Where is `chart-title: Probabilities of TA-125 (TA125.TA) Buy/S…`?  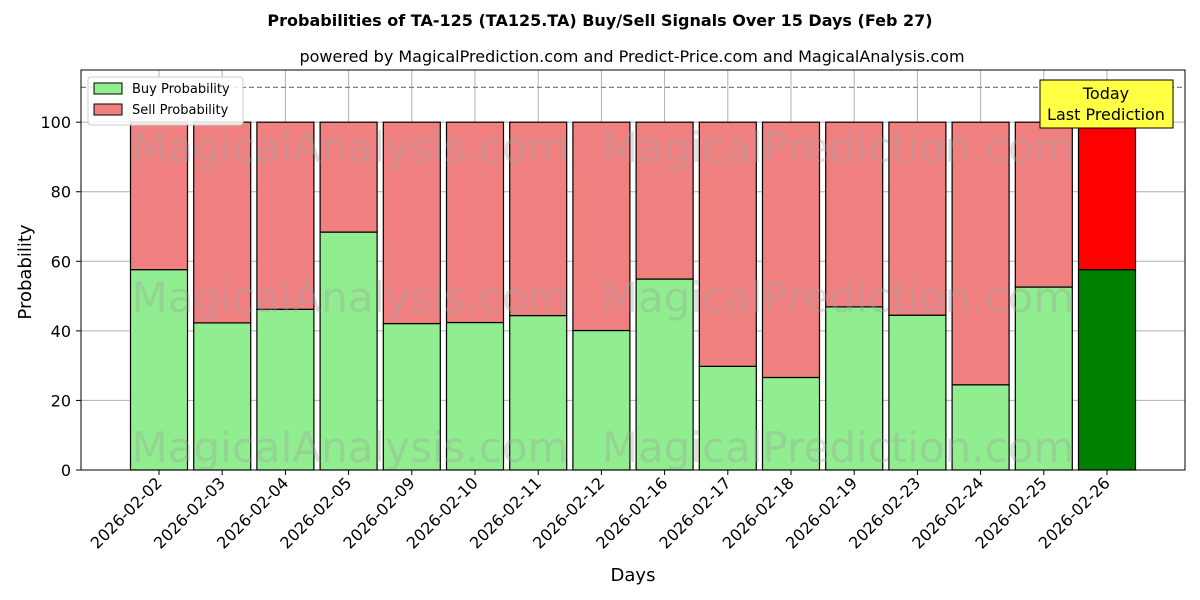
chart-title: Probabilities of TA-125 (TA125.TA) Buy/S… is located at coordinates (599, 20).